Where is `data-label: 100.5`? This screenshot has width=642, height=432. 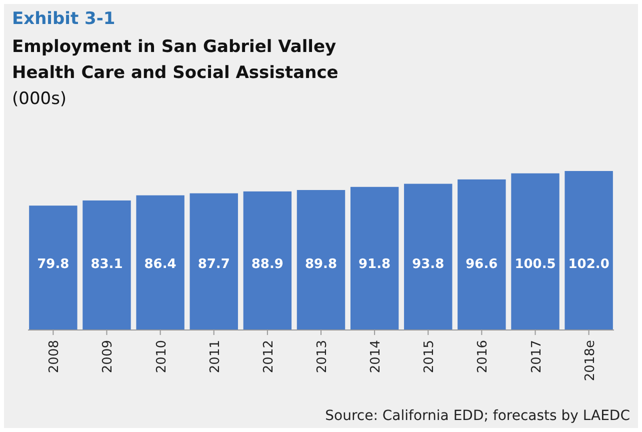 data-label: 100.5 is located at coordinates (535, 264).